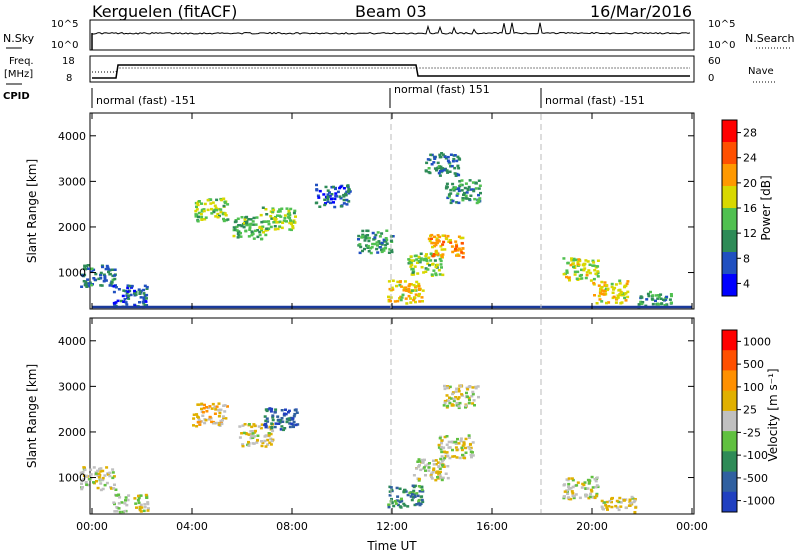 The height and width of the screenshot is (554, 800). Describe the element at coordinates (392, 526) in the screenshot. I see `velocity-xtick-label: 12:00` at that location.